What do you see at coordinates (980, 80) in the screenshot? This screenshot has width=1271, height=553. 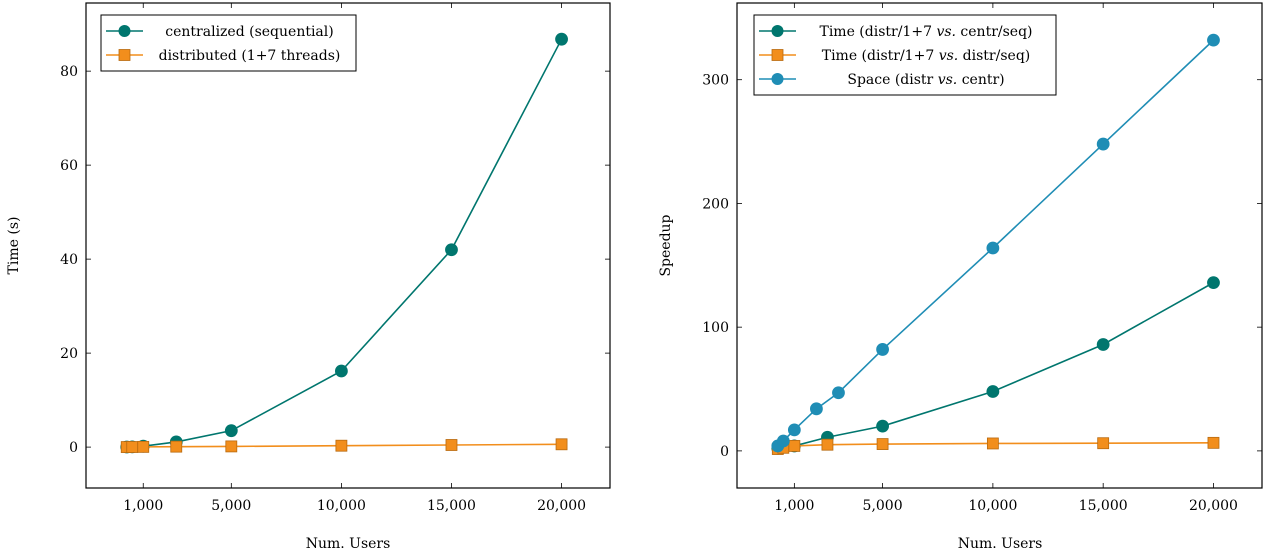 I see `legend-label-part: centr)` at bounding box center [980, 80].